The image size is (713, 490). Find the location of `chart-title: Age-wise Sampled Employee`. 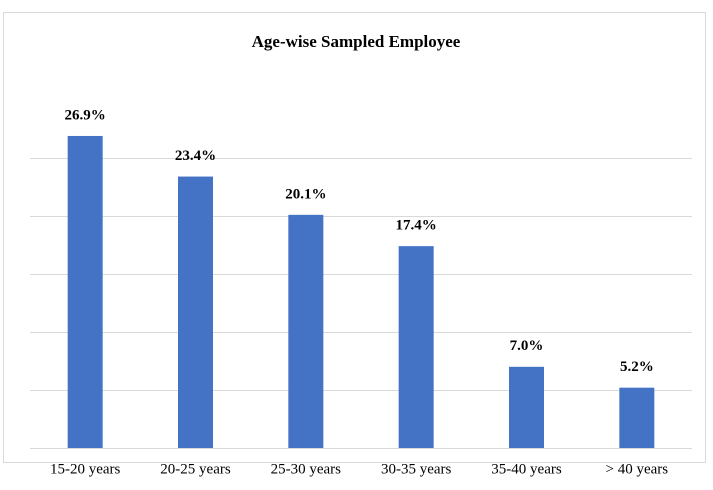

chart-title: Age-wise Sampled Employee is located at coordinates (356, 41).